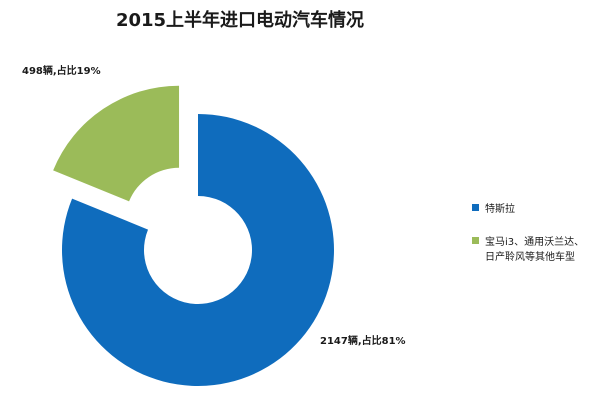  Describe the element at coordinates (363, 340) in the screenshot. I see `data-label-1: 2147辆,占比81%` at that location.